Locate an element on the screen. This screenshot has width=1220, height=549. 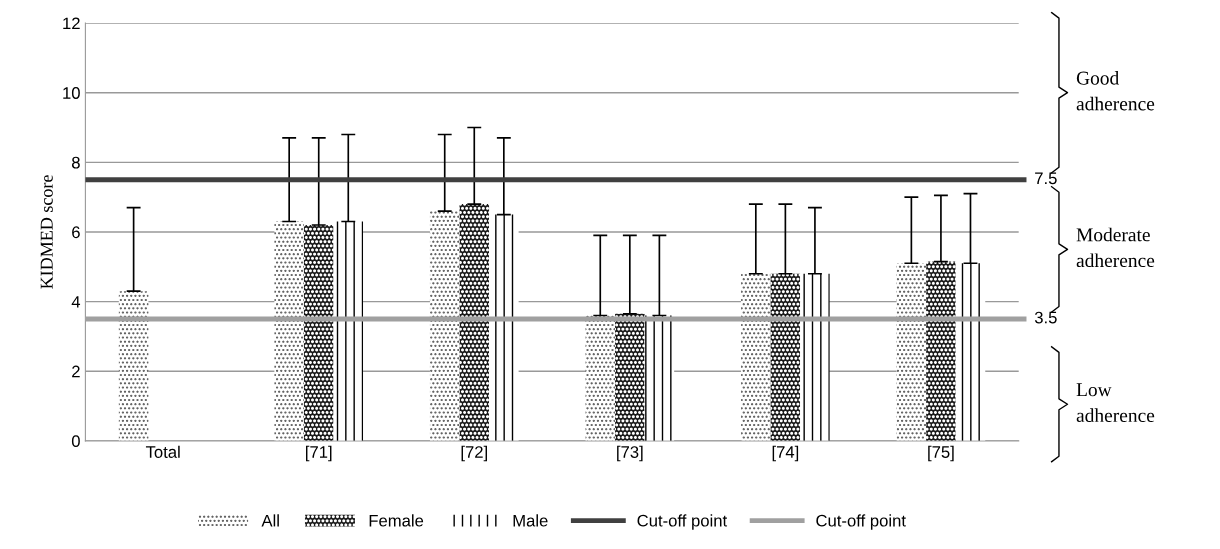
legend-label: Male is located at coordinates (530, 520).